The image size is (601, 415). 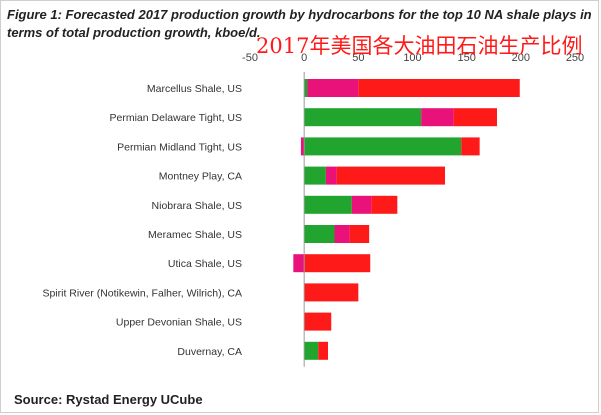 What do you see at coordinates (197, 206) in the screenshot?
I see `category-label: Niobrara Shale, US` at bounding box center [197, 206].